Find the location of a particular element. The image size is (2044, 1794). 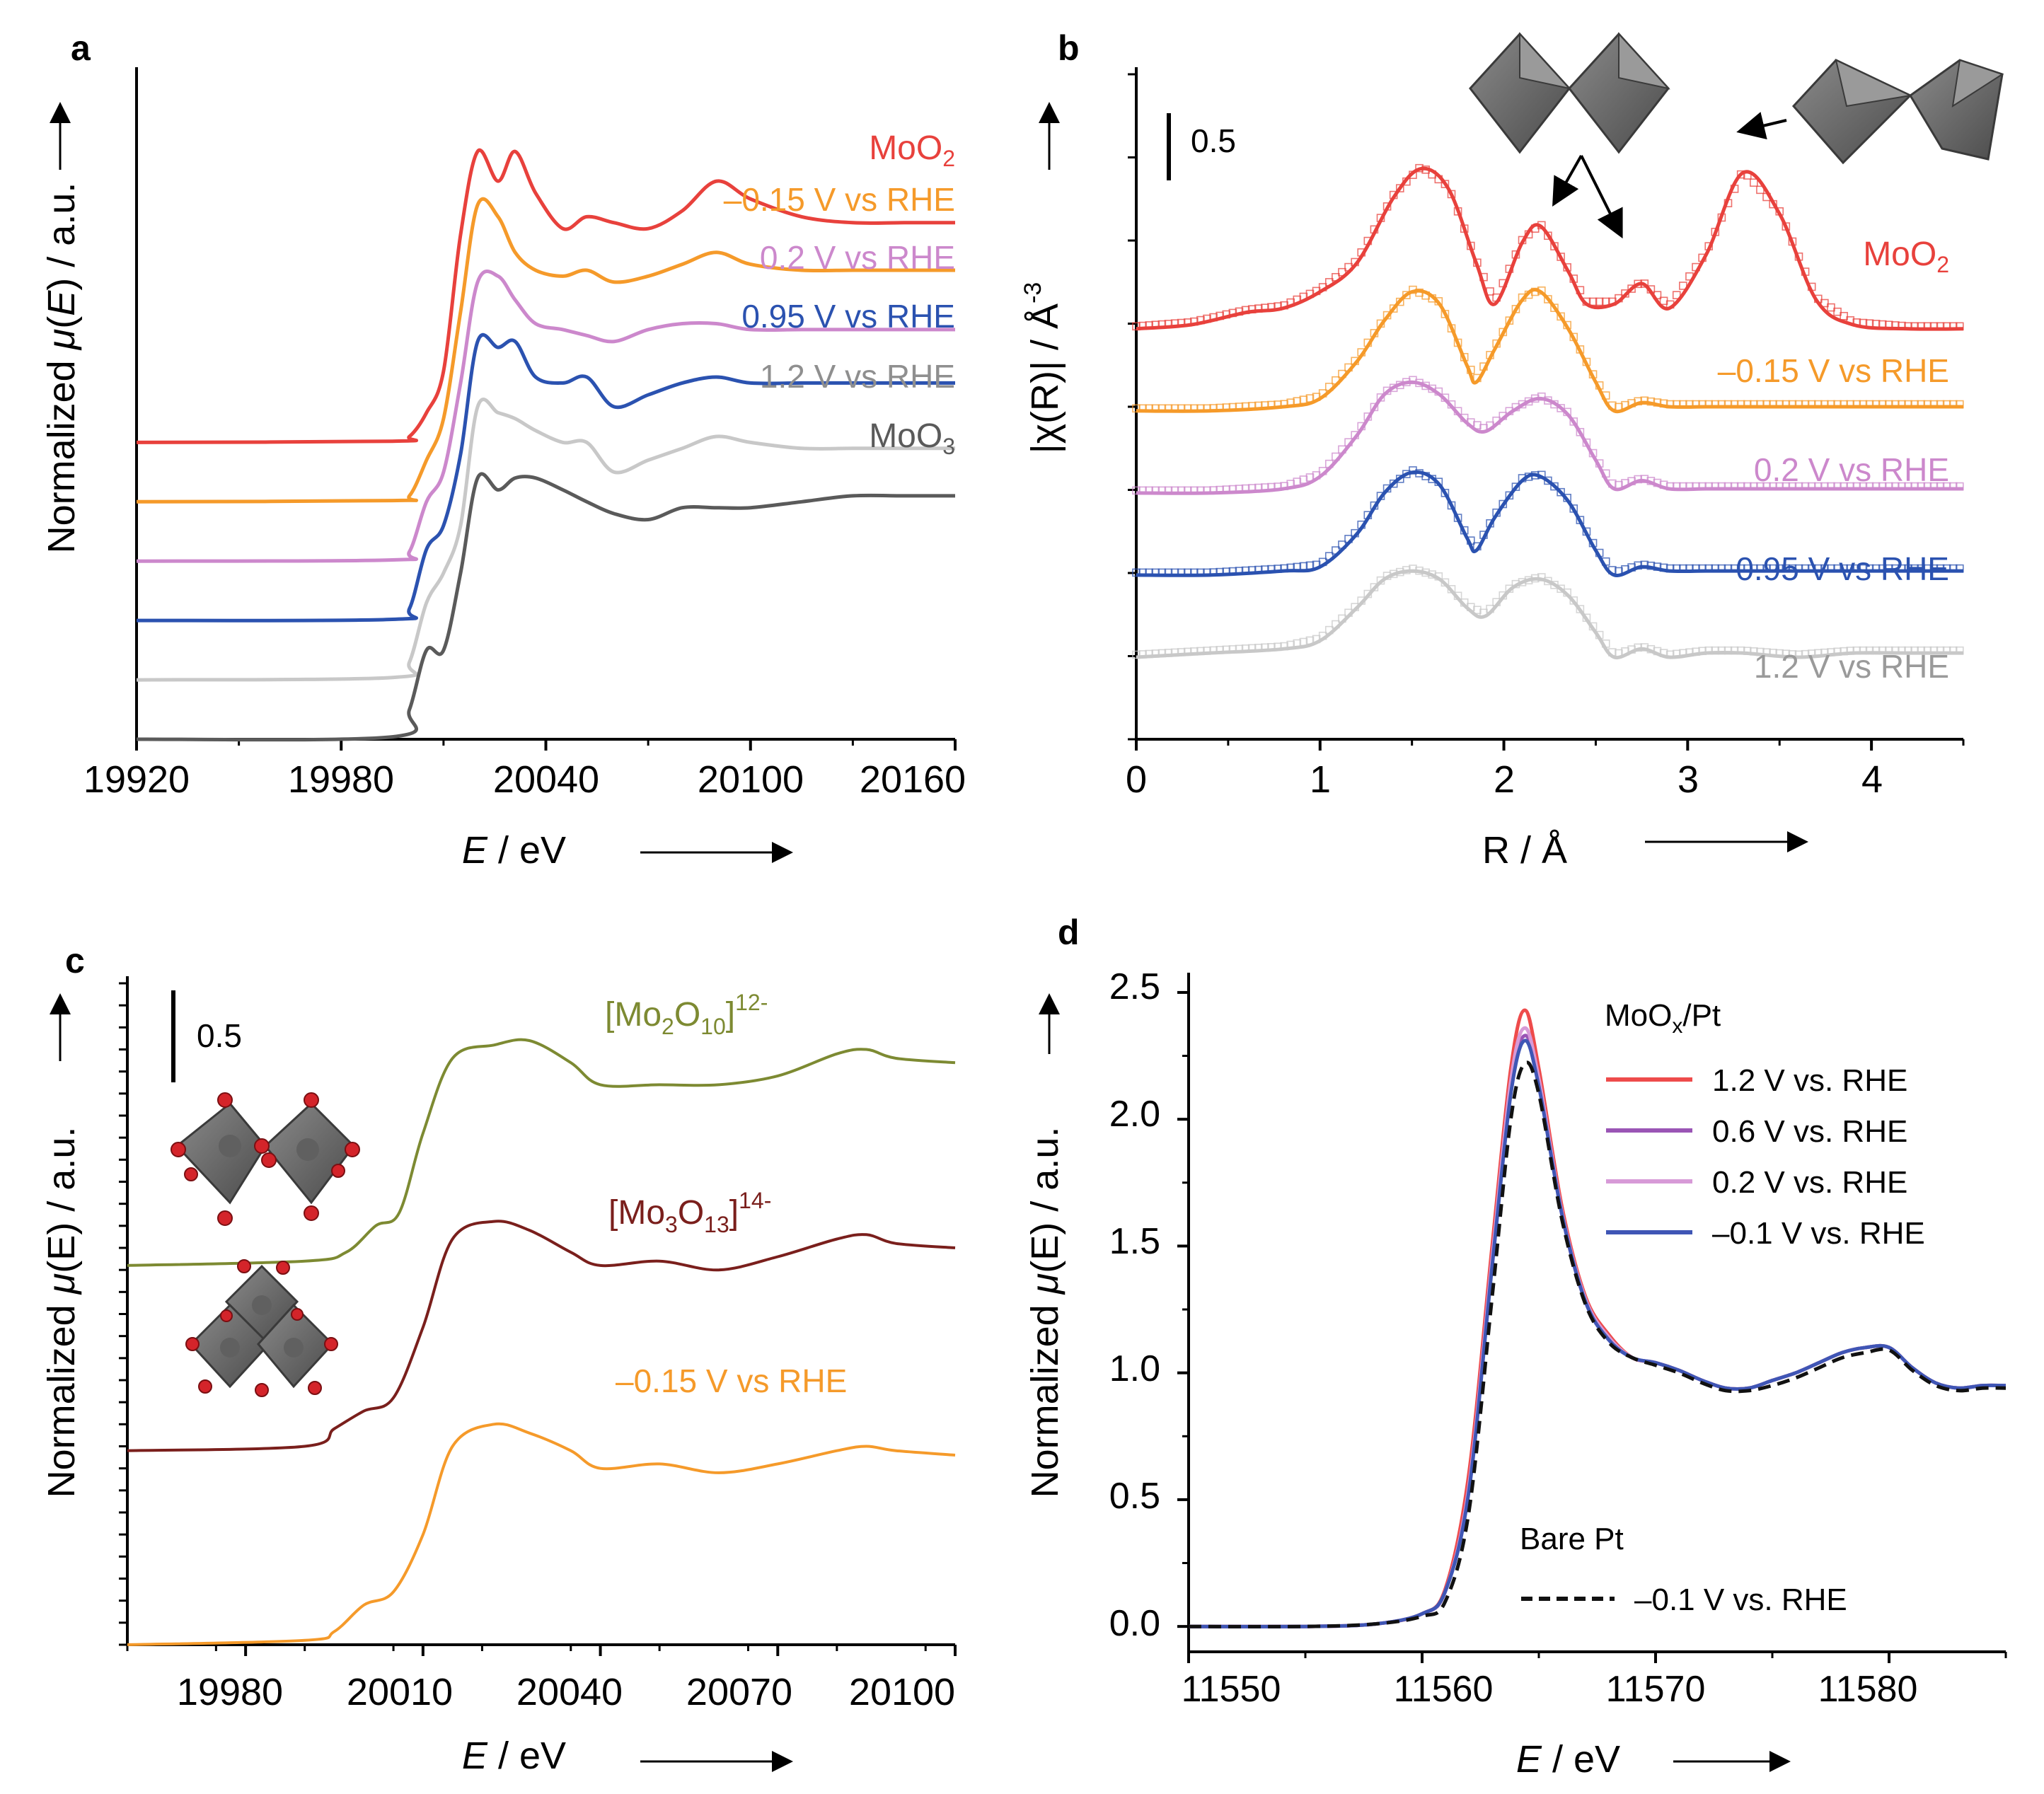

panel-b-letter: b is located at coordinates (1069, 48).